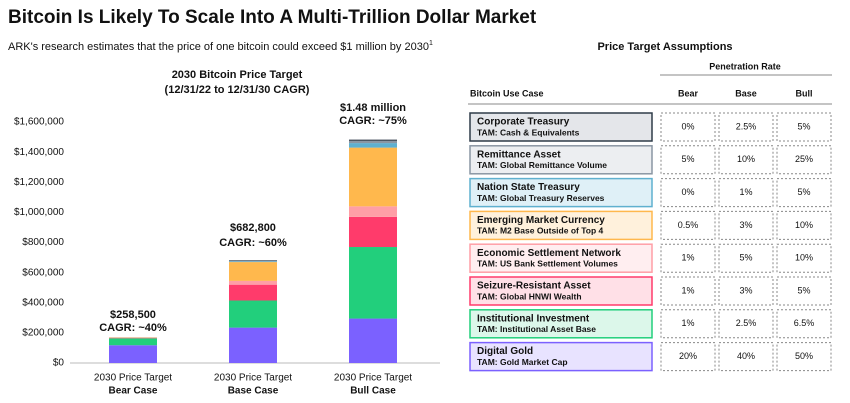 This screenshot has height=403, width=850. I want to click on use-case-tam: TAM: US Bank Settlement Volumes, so click(547, 263).